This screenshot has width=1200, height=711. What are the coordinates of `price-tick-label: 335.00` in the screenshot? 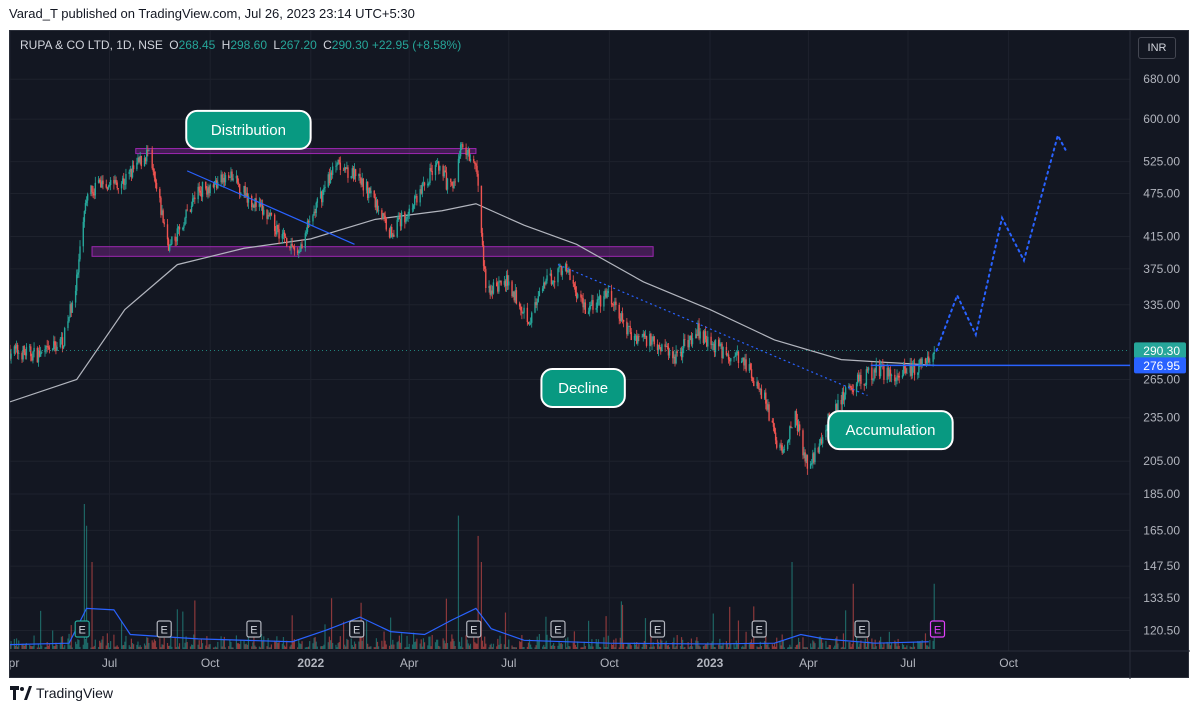 It's located at (1161, 305).